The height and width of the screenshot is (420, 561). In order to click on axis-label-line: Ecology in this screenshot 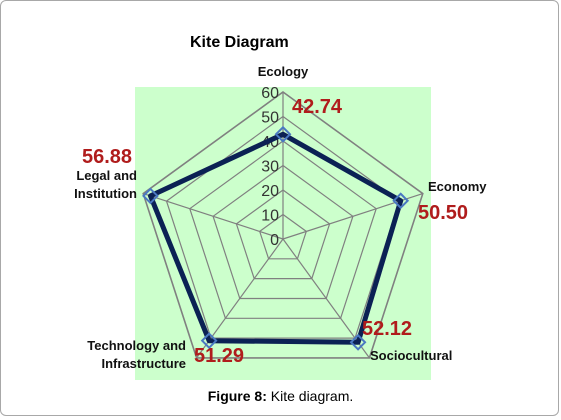, I will do `click(283, 71)`.